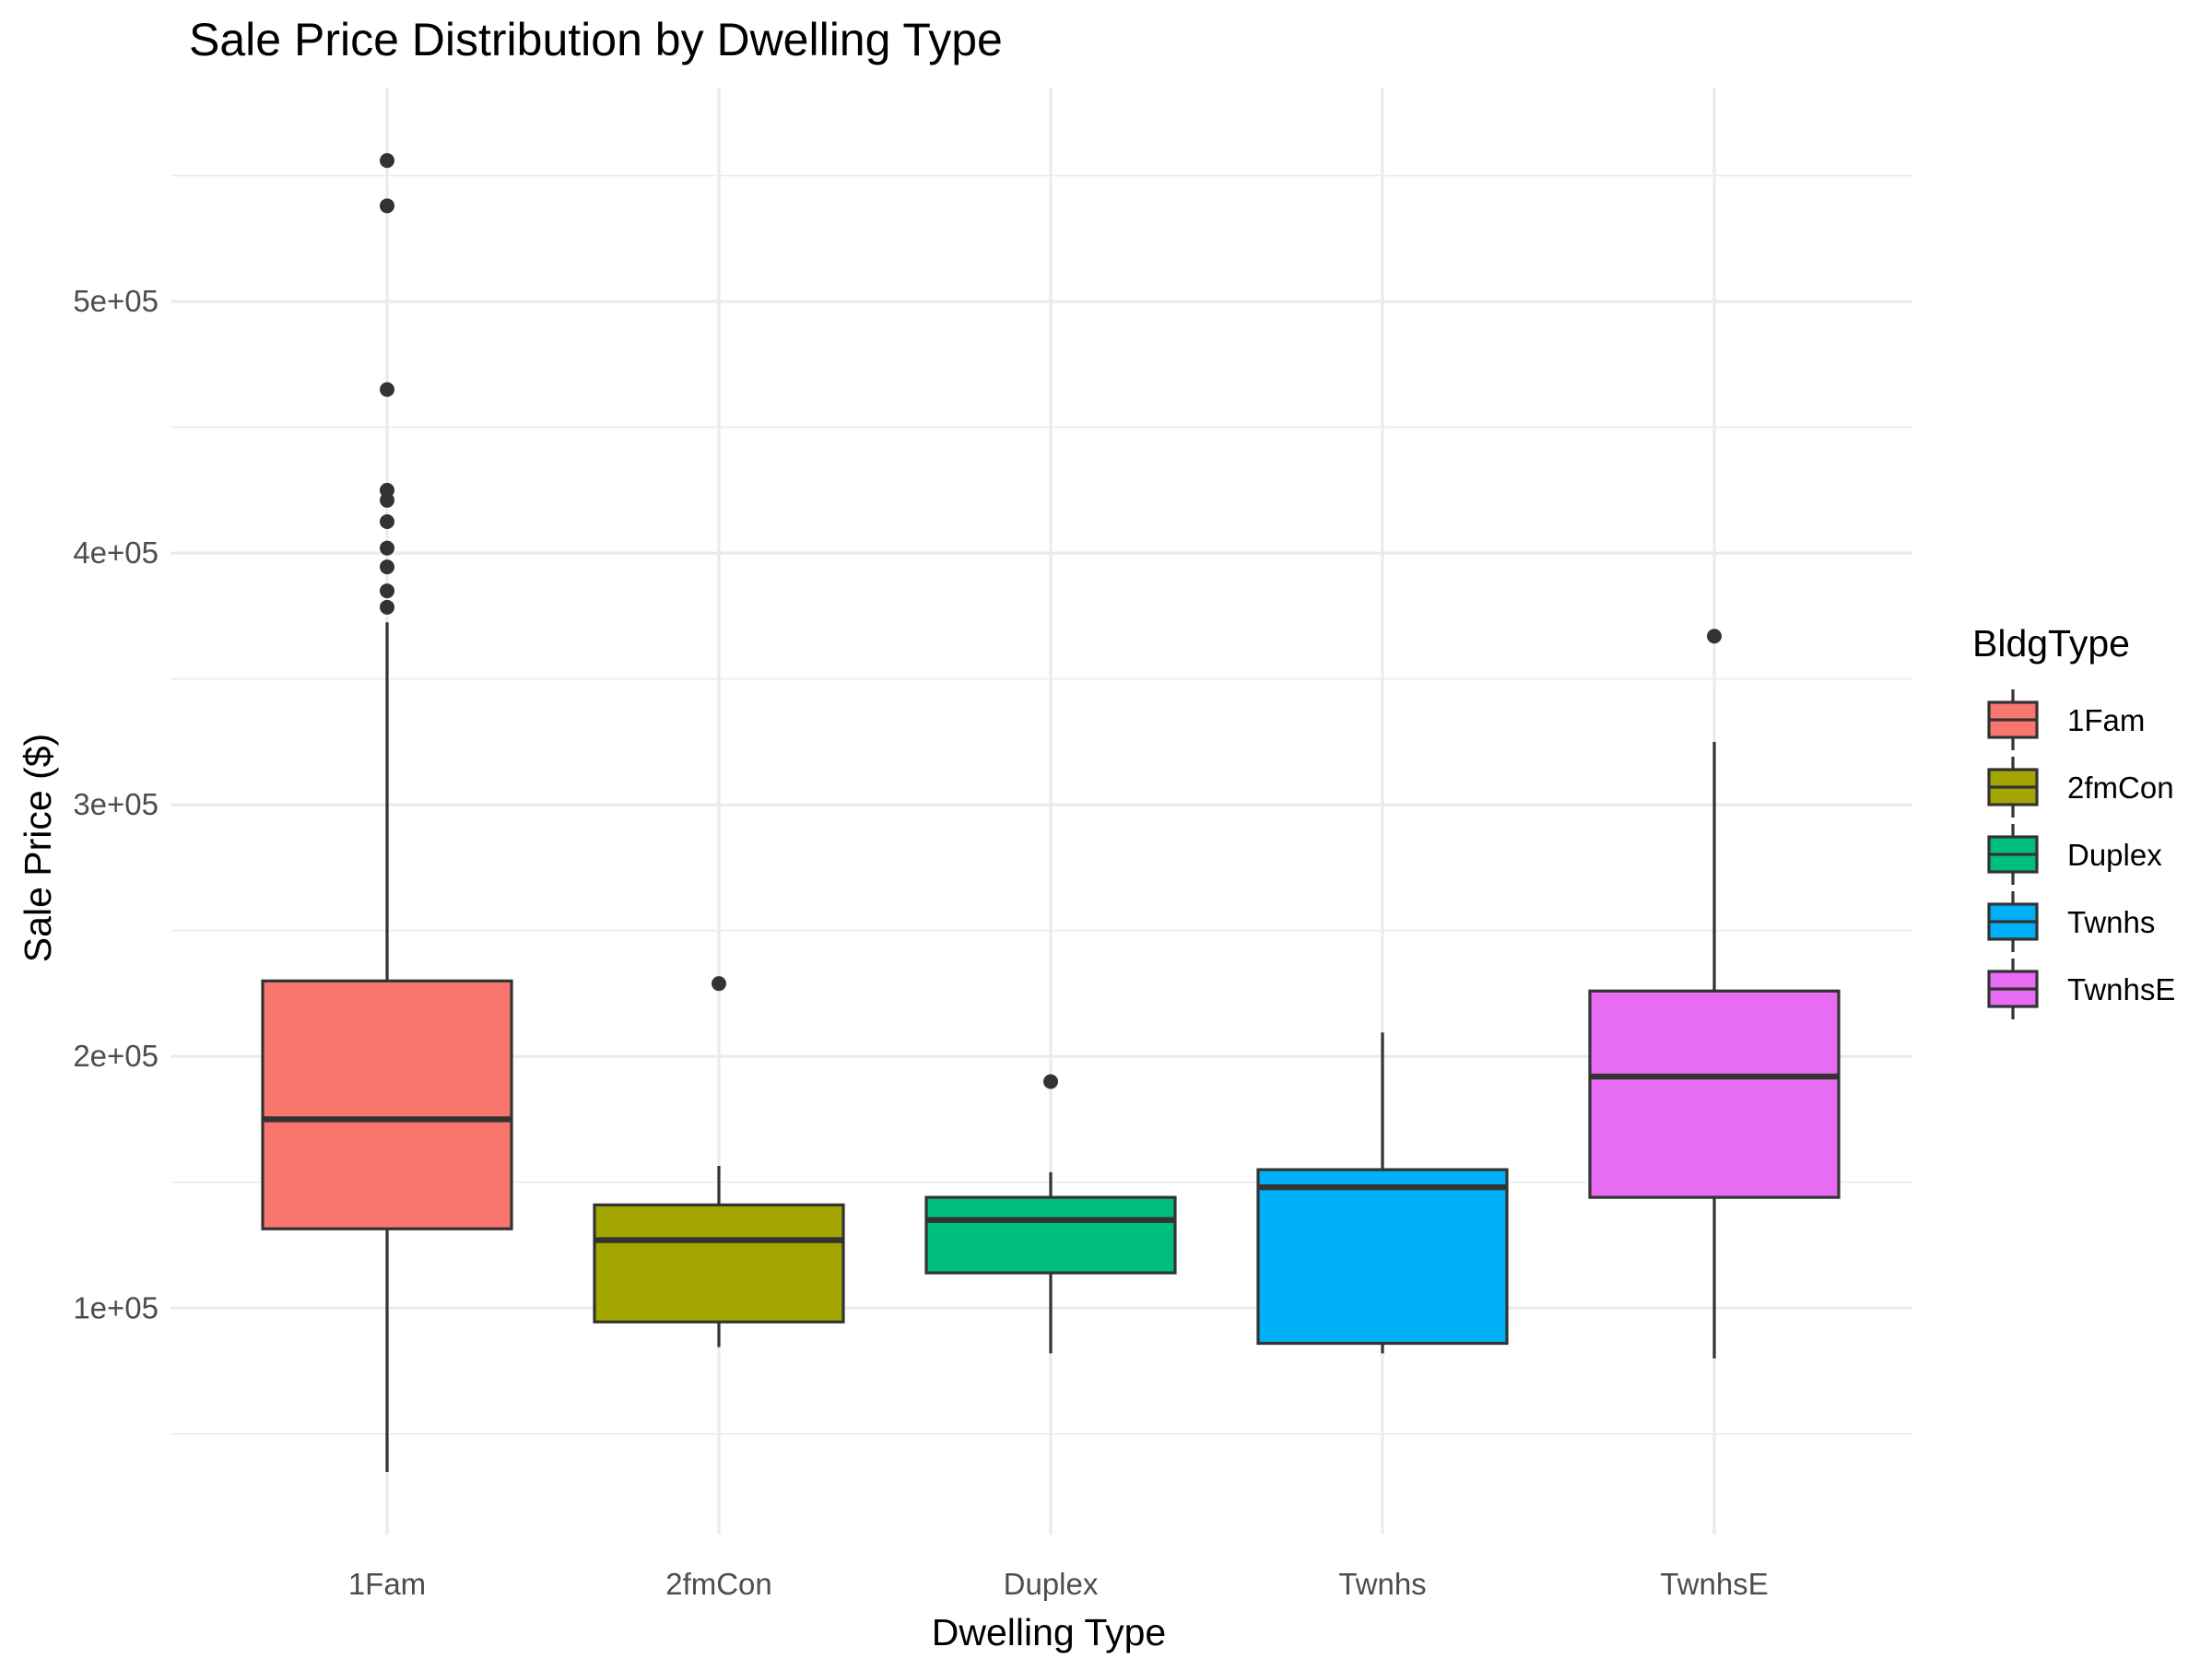 The height and width of the screenshot is (1659, 2212). I want to click on y-tick-label: 4e+05, so click(116, 552).